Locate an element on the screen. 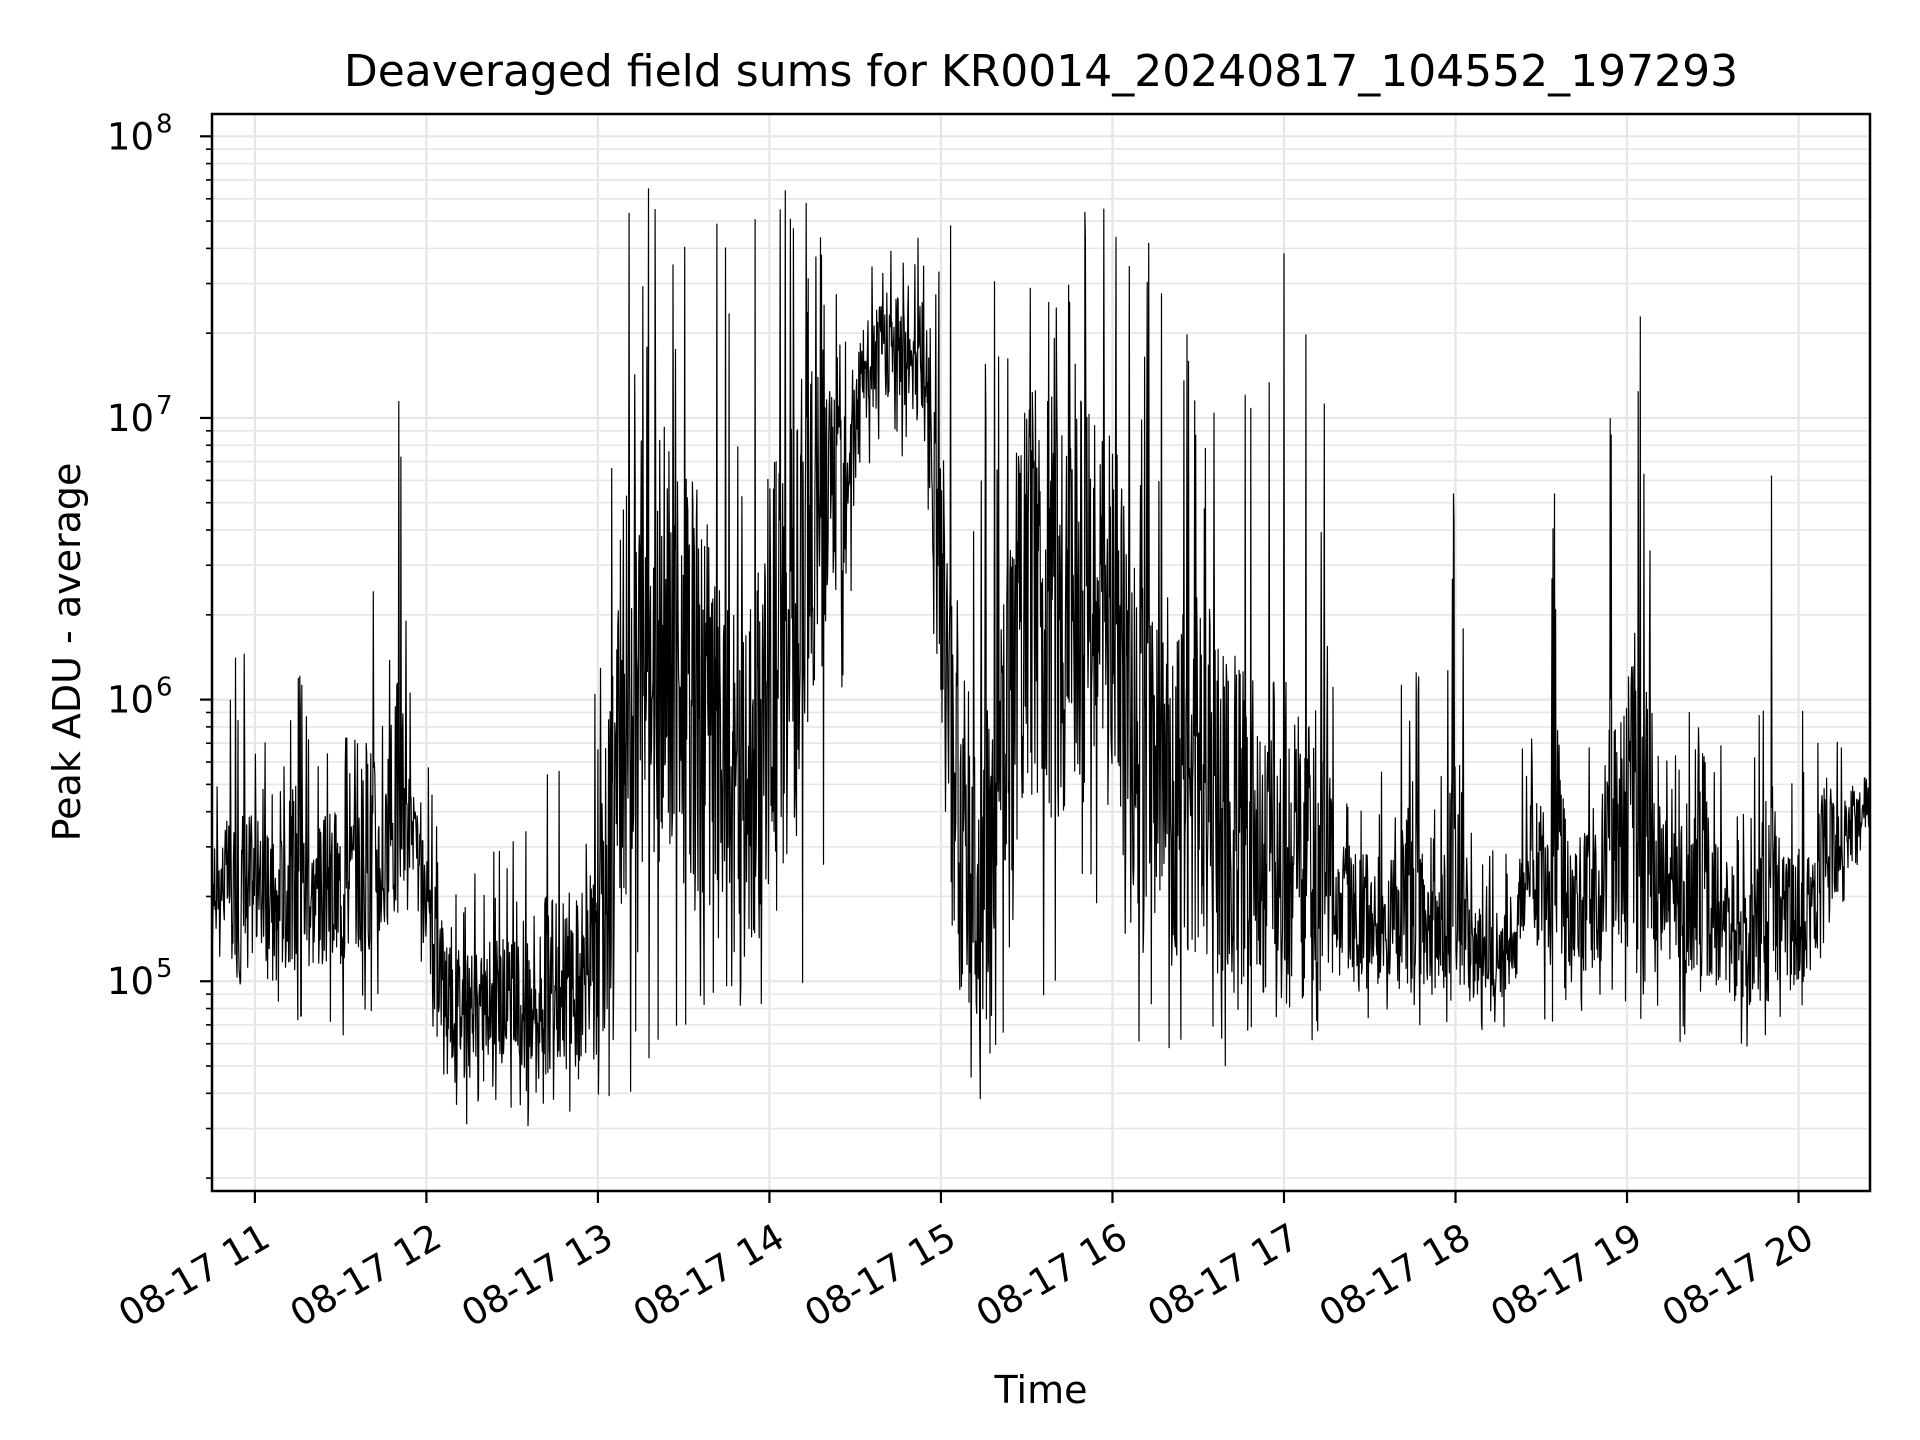 Image resolution: width=1920 pixels, height=1440 pixels. y-tick-label: 10 5 is located at coordinates (140, 978).